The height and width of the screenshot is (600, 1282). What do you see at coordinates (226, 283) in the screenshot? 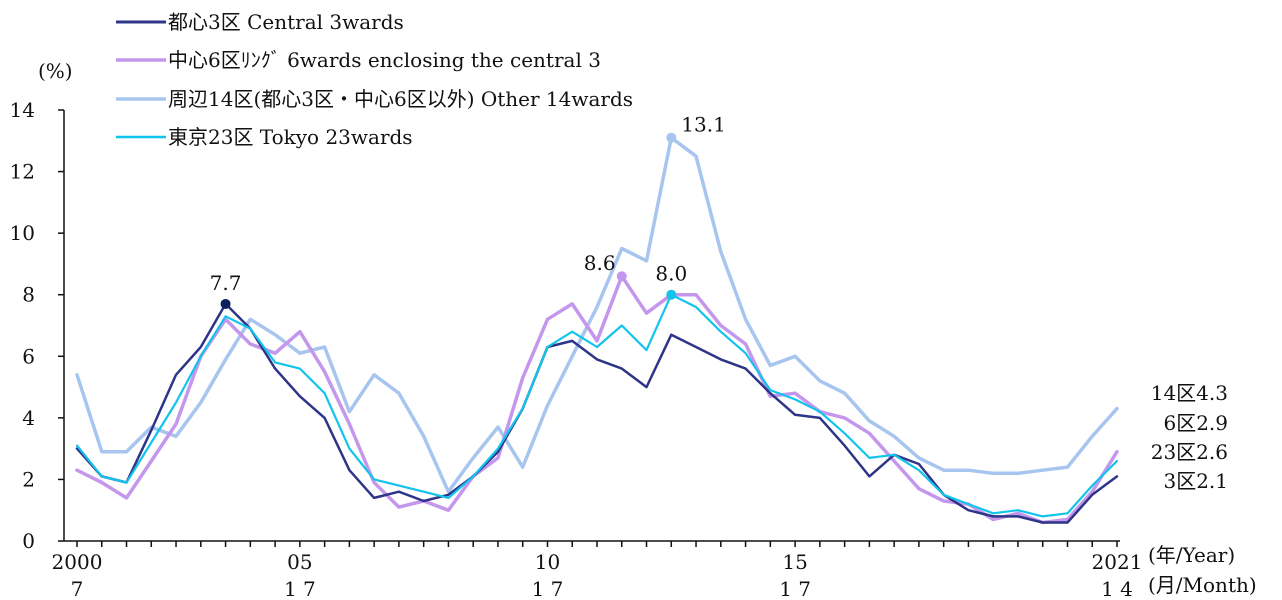
I see `peak-value-label: 7.7` at bounding box center [226, 283].